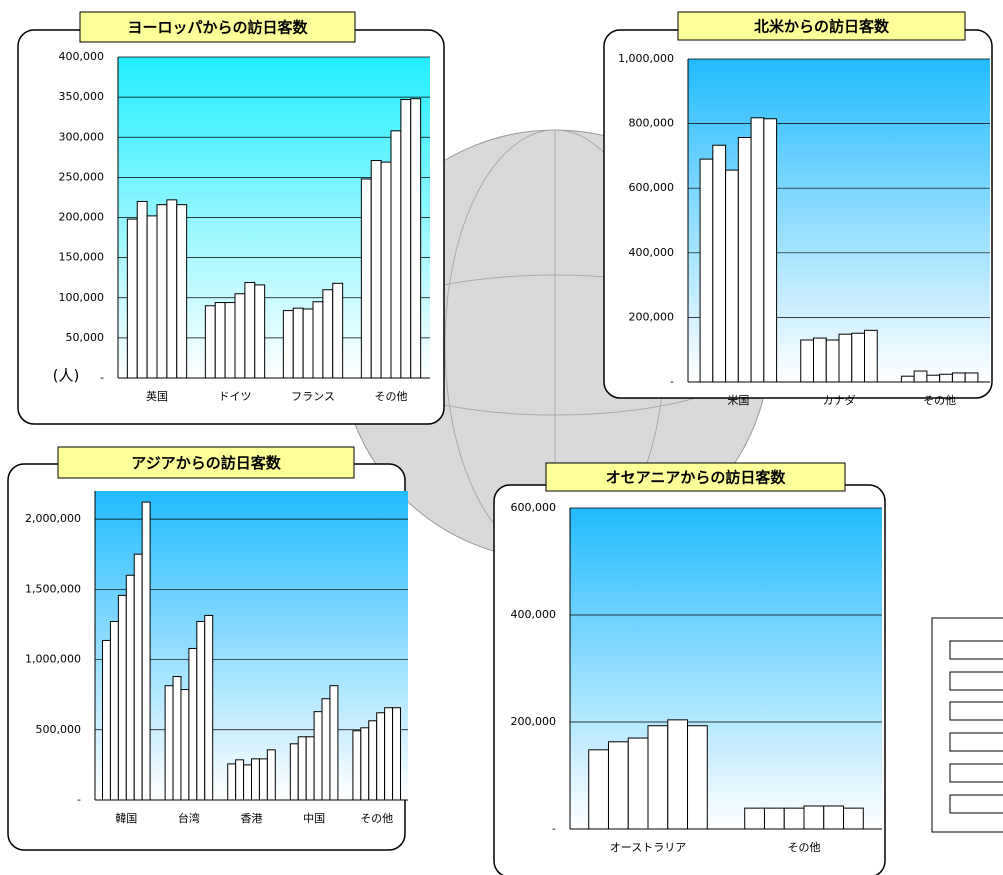 The width and height of the screenshot is (1003, 875). What do you see at coordinates (82, 96) in the screenshot?
I see `y-tick-label: 350,000` at bounding box center [82, 96].